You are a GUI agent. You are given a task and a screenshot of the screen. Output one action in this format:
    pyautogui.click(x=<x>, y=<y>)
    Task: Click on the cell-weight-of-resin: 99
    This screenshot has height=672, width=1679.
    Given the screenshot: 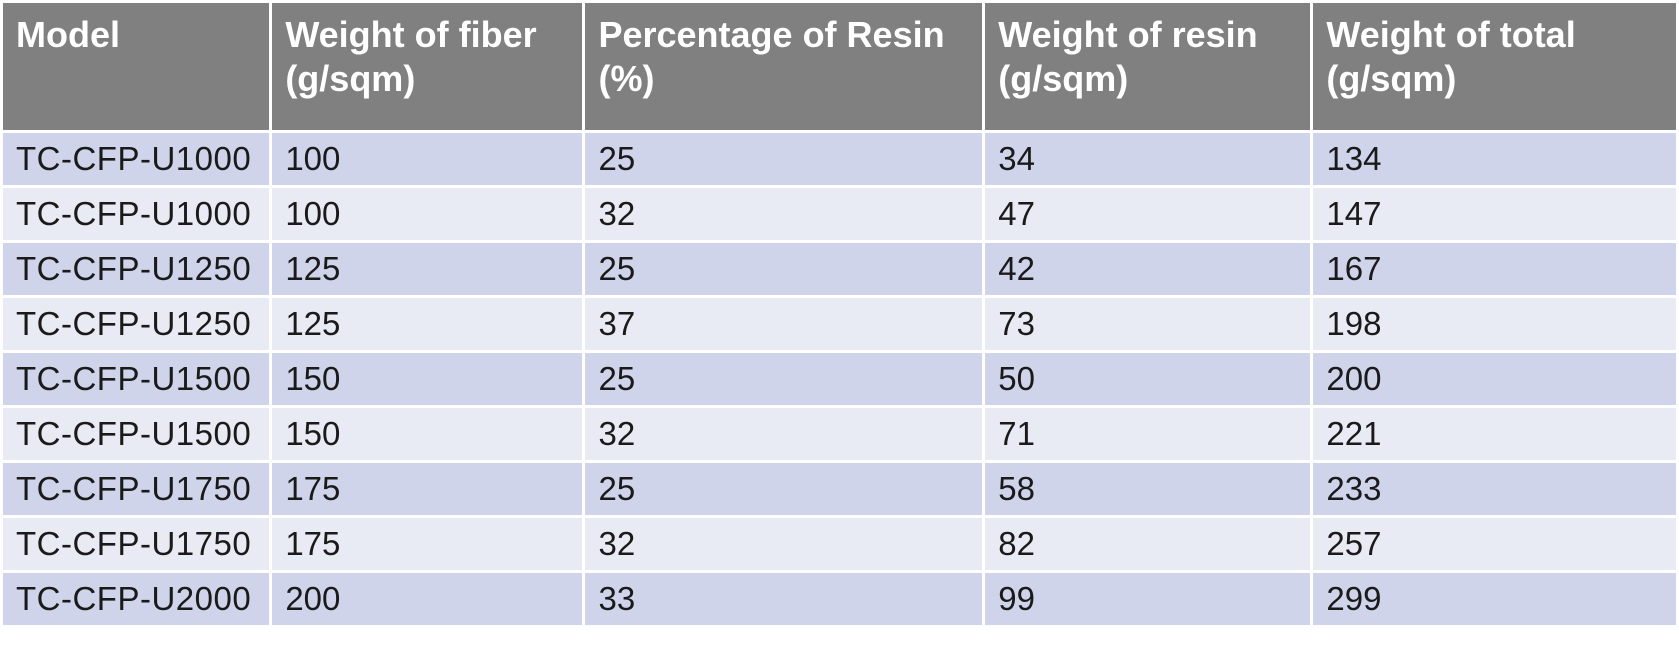 What is the action you would take?
    pyautogui.click(x=1148, y=599)
    